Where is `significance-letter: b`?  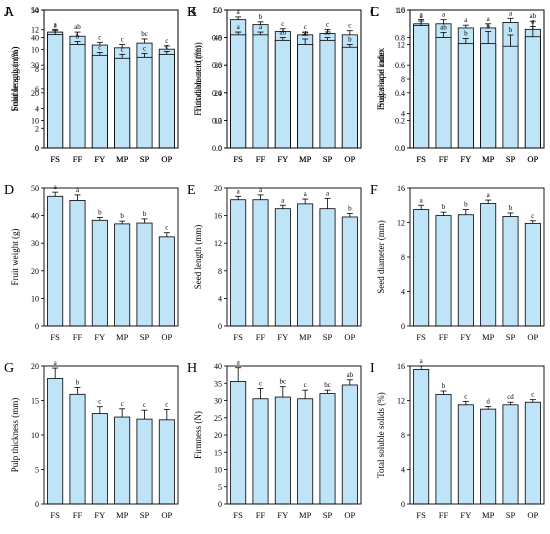 significance-letter: b is located at coordinates (444, 386).